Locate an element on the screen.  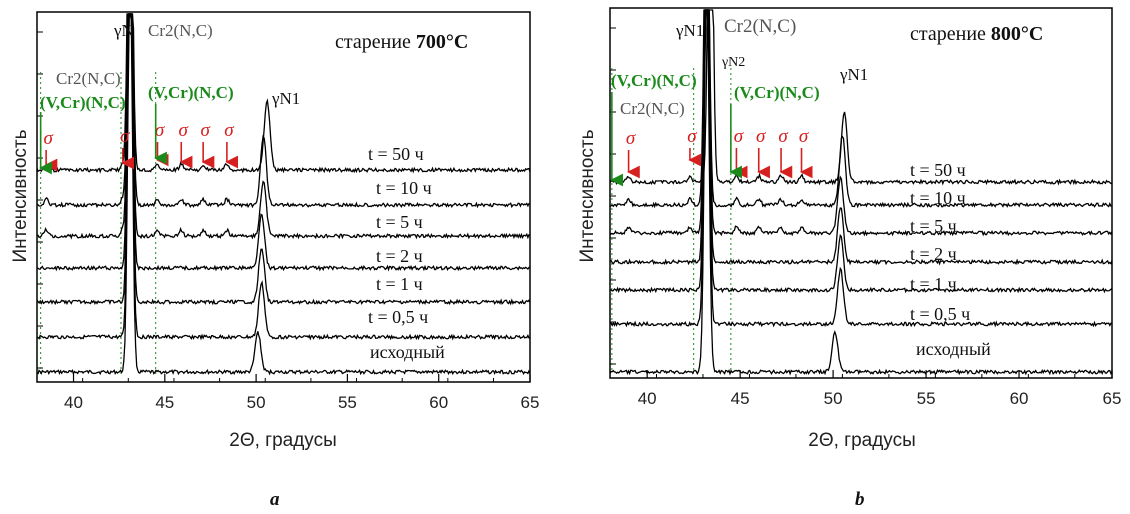
gamma-n1-top-label: γN1 is located at coordinates (689, 30).